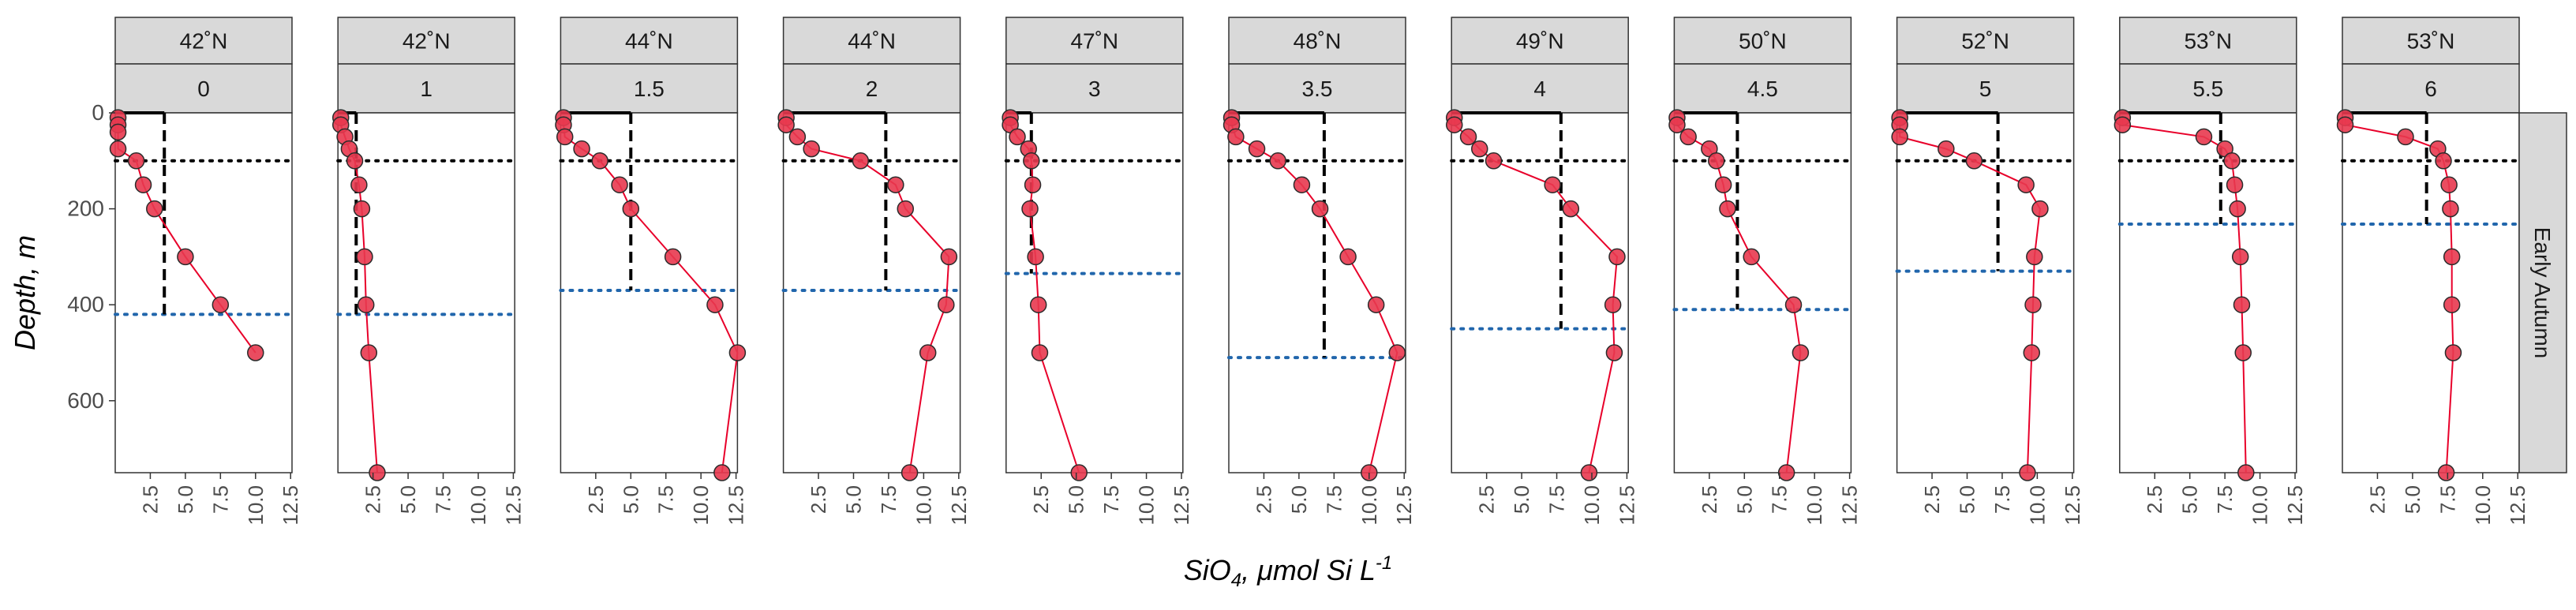 The width and height of the screenshot is (2576, 610). I want to click on strip-station-label: 1.5, so click(649, 89).